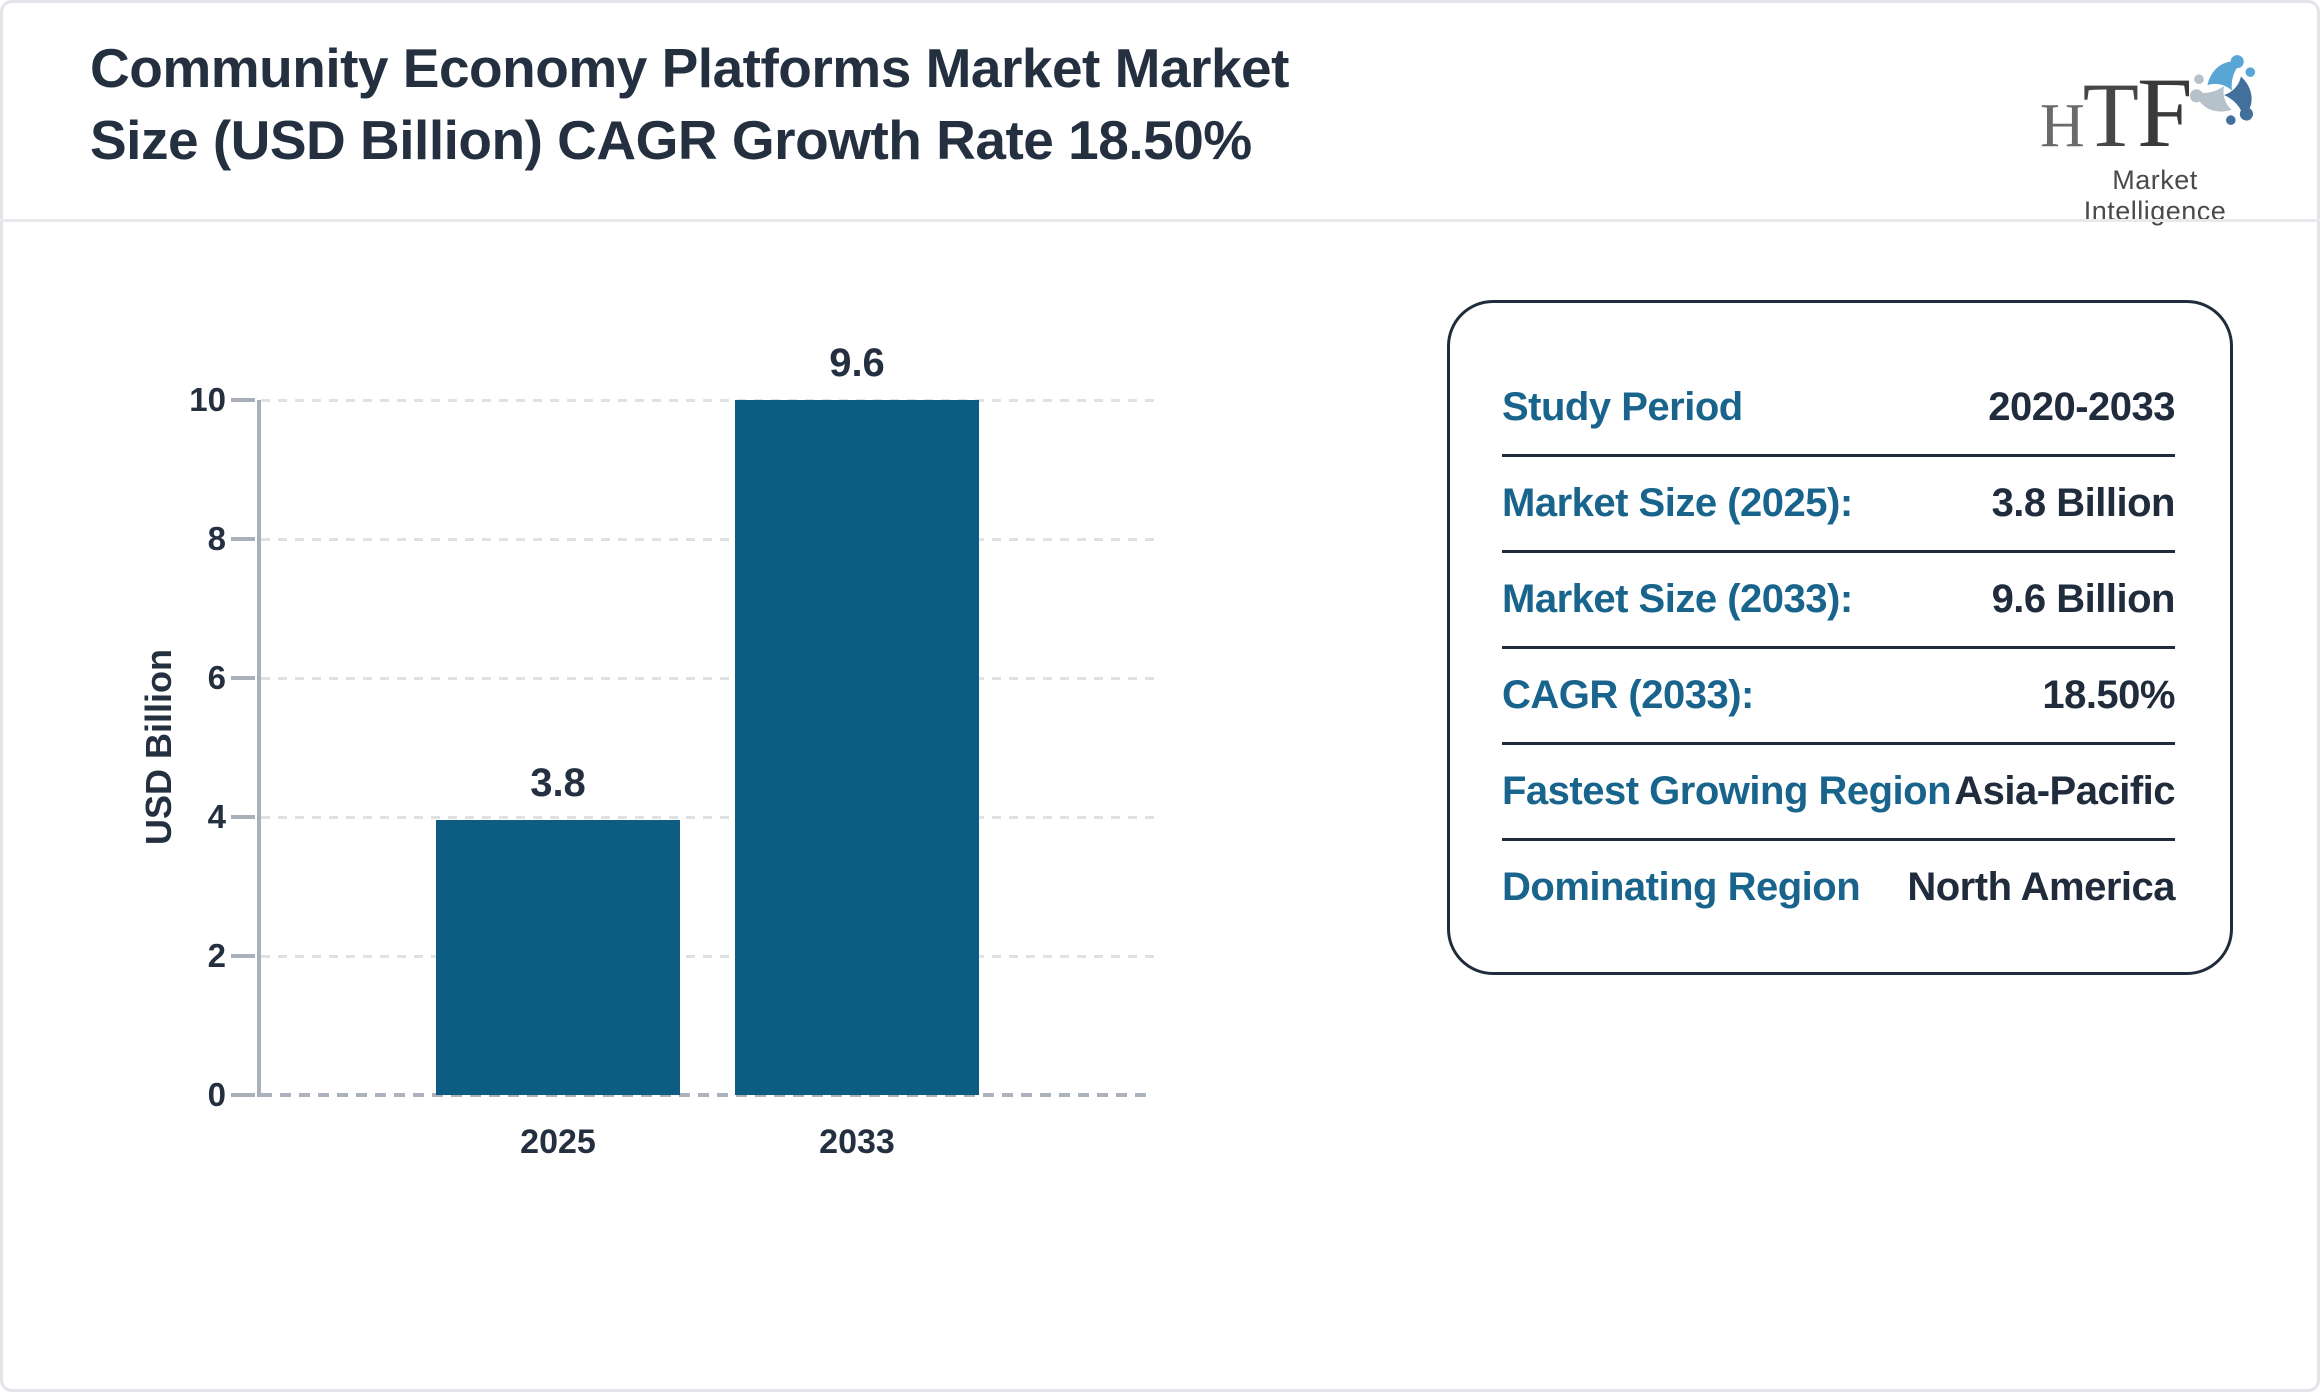  I want to click on bar-2033, so click(857, 747).